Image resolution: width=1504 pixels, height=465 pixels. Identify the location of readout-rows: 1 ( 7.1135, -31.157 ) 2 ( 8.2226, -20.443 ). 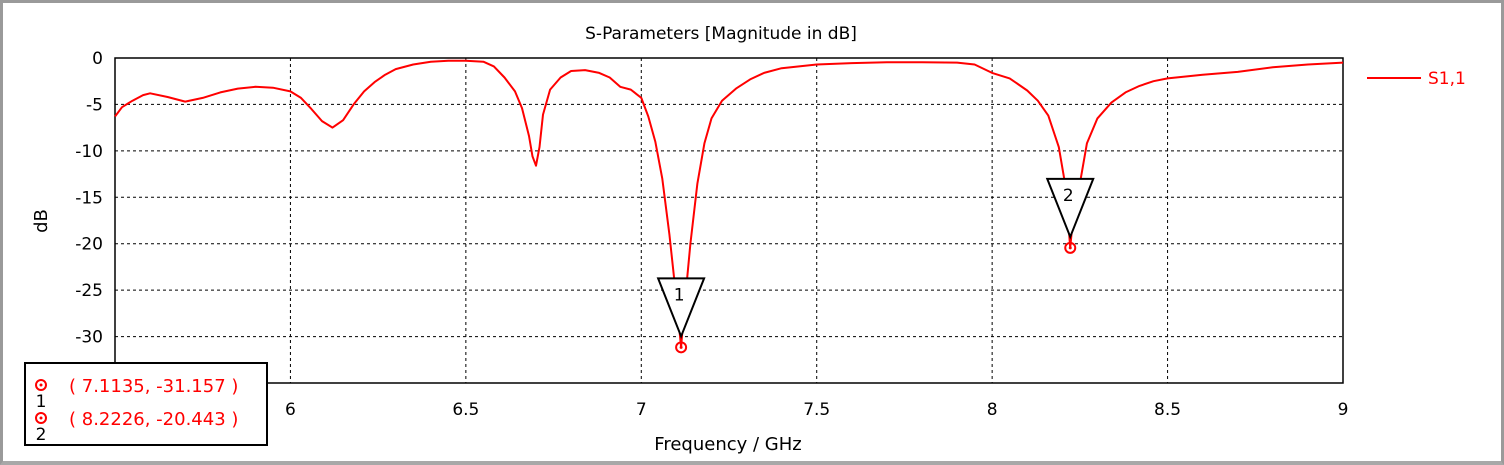
(136, 410).